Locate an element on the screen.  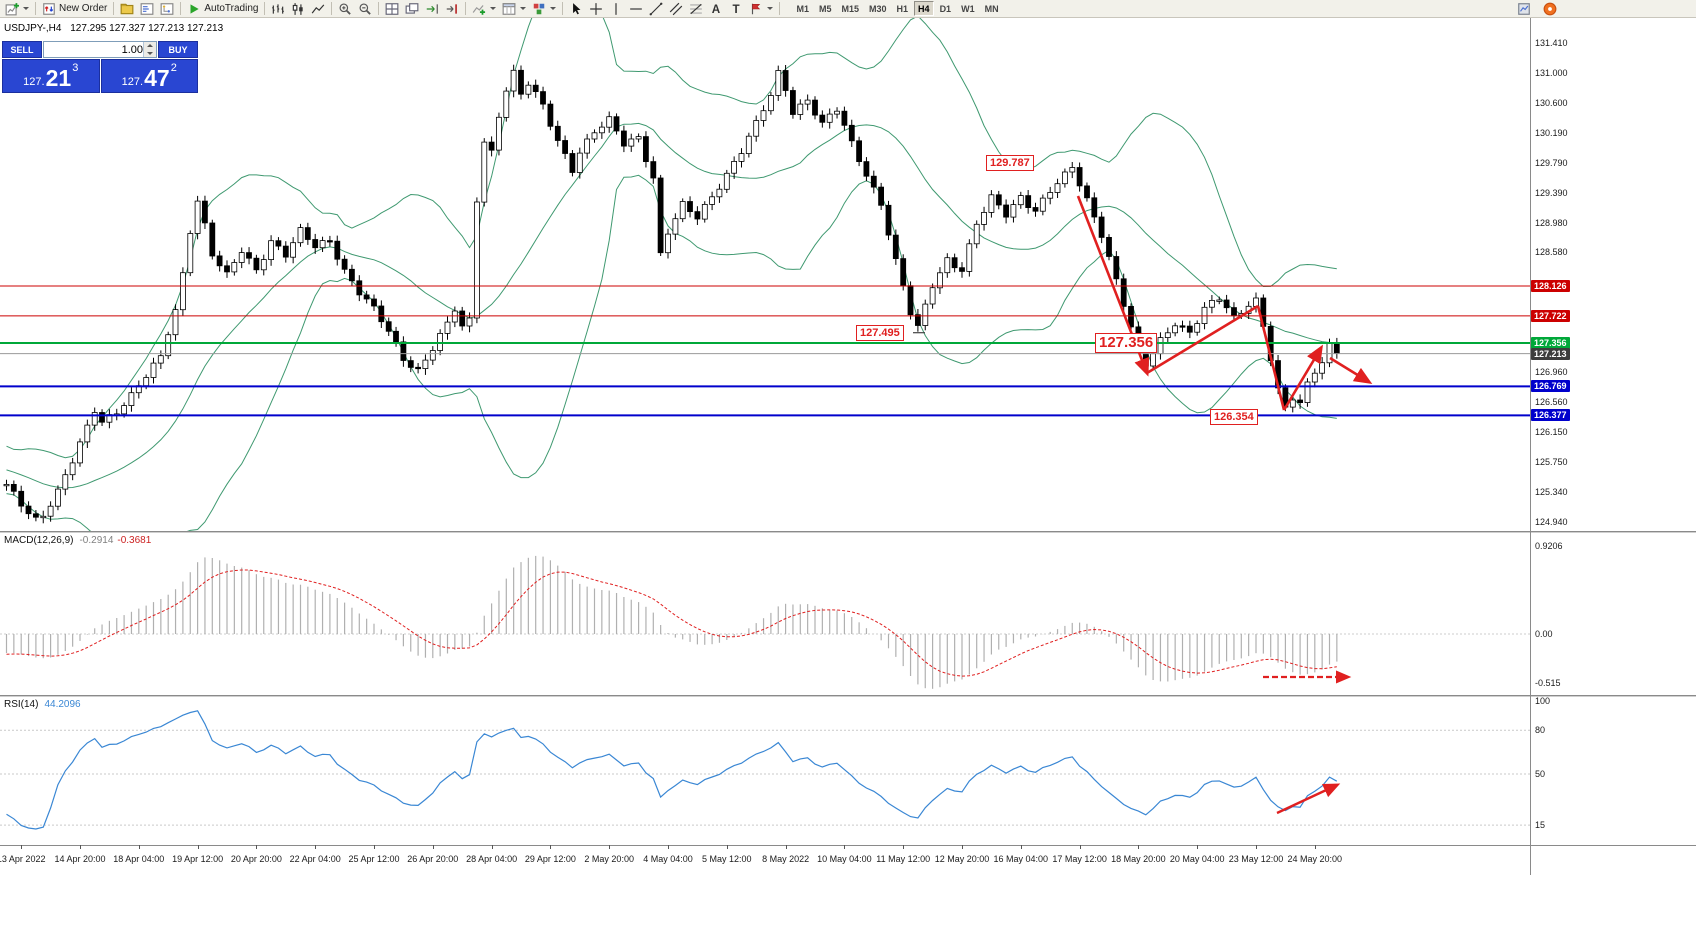
timeframe-h1-button: H1 is located at coordinates (903, 8).